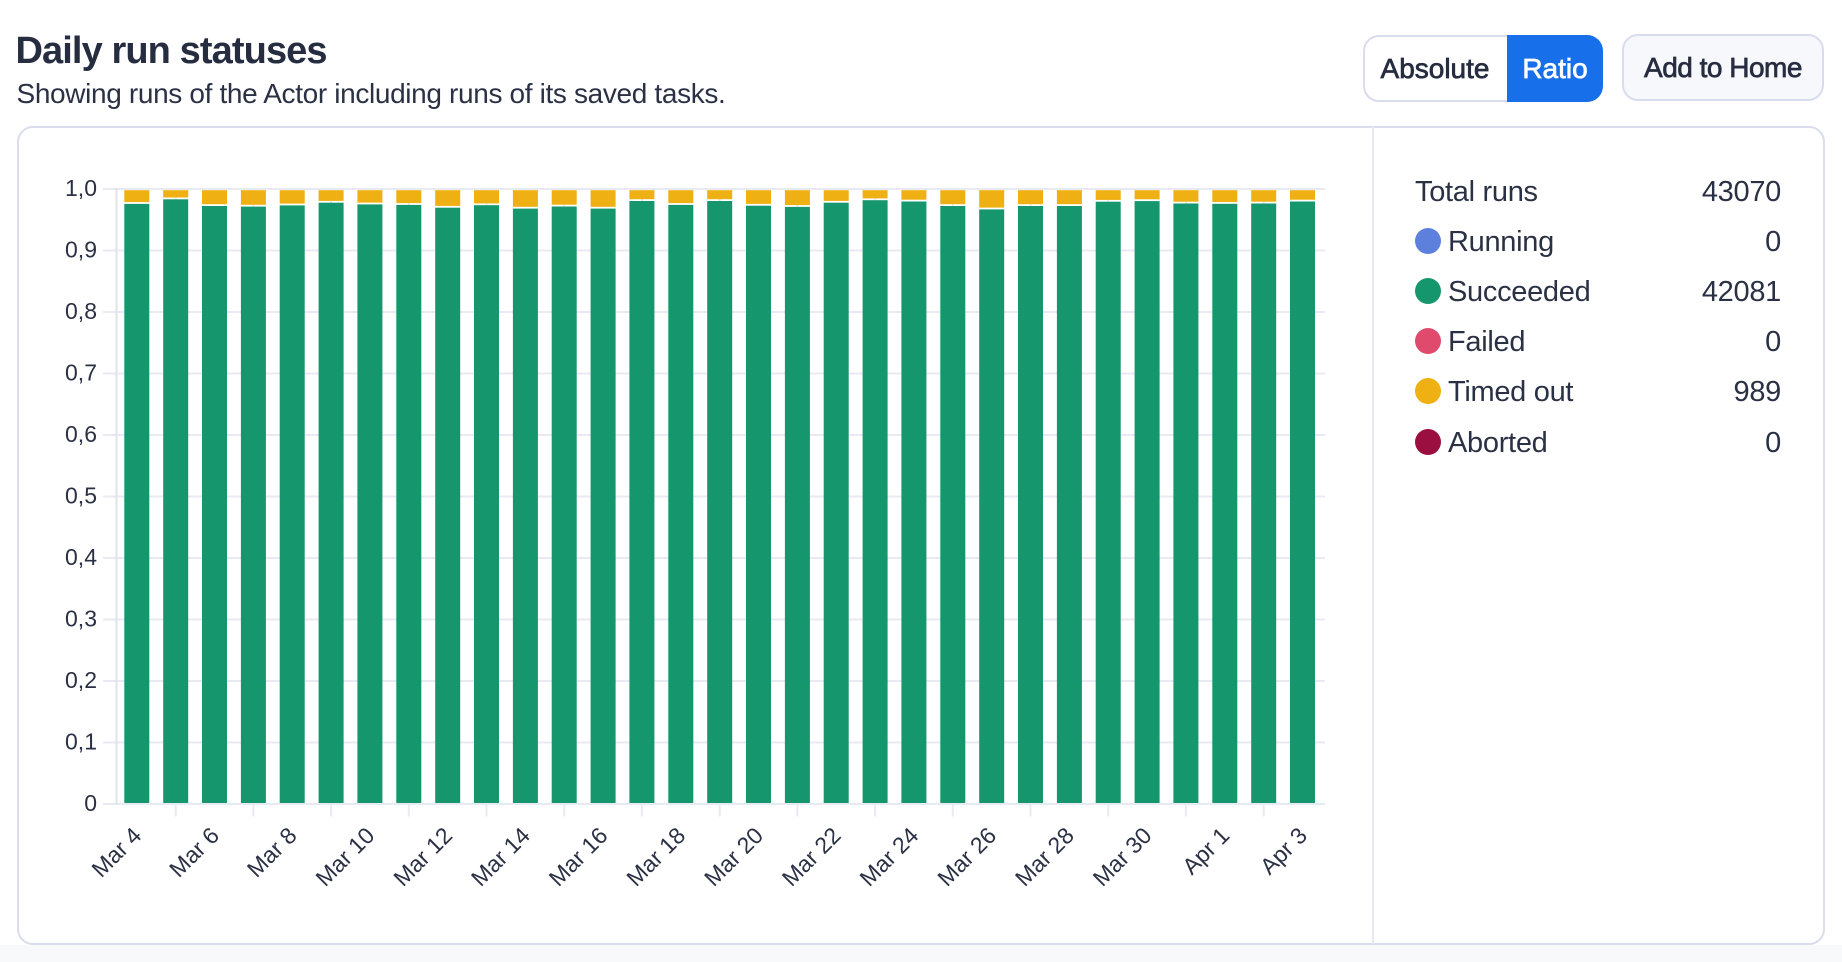 The height and width of the screenshot is (962, 1842). What do you see at coordinates (578, 856) in the screenshot?
I see `svg-text: Mar 16` at bounding box center [578, 856].